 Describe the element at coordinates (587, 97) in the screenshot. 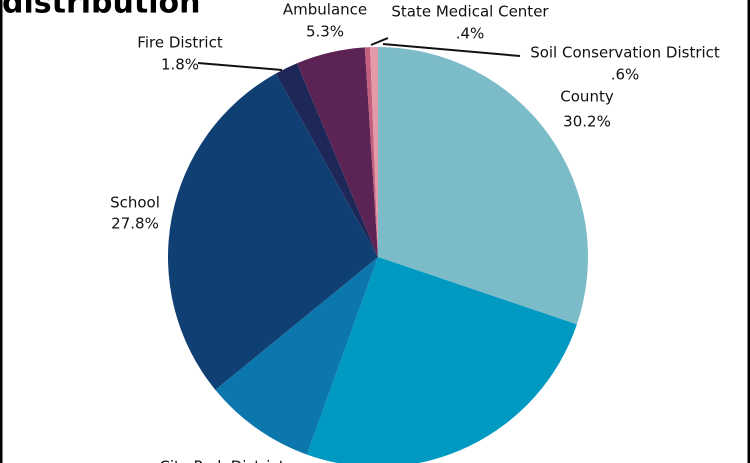

I see `slice-label: County` at that location.